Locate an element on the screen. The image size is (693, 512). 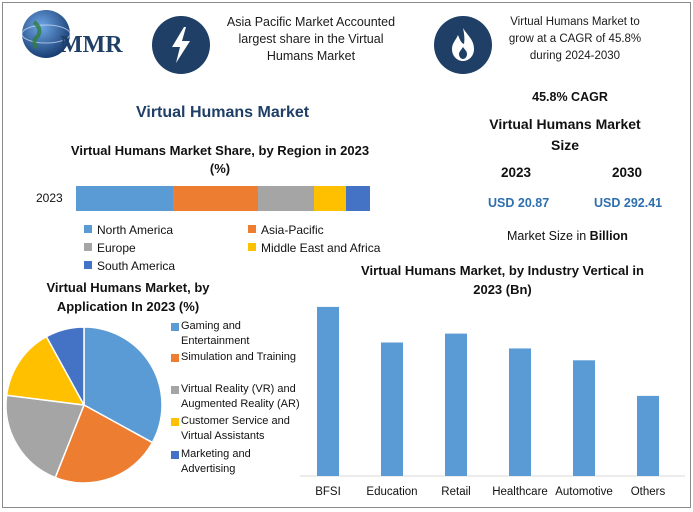
region-legend-item: South America is located at coordinates (129, 266).